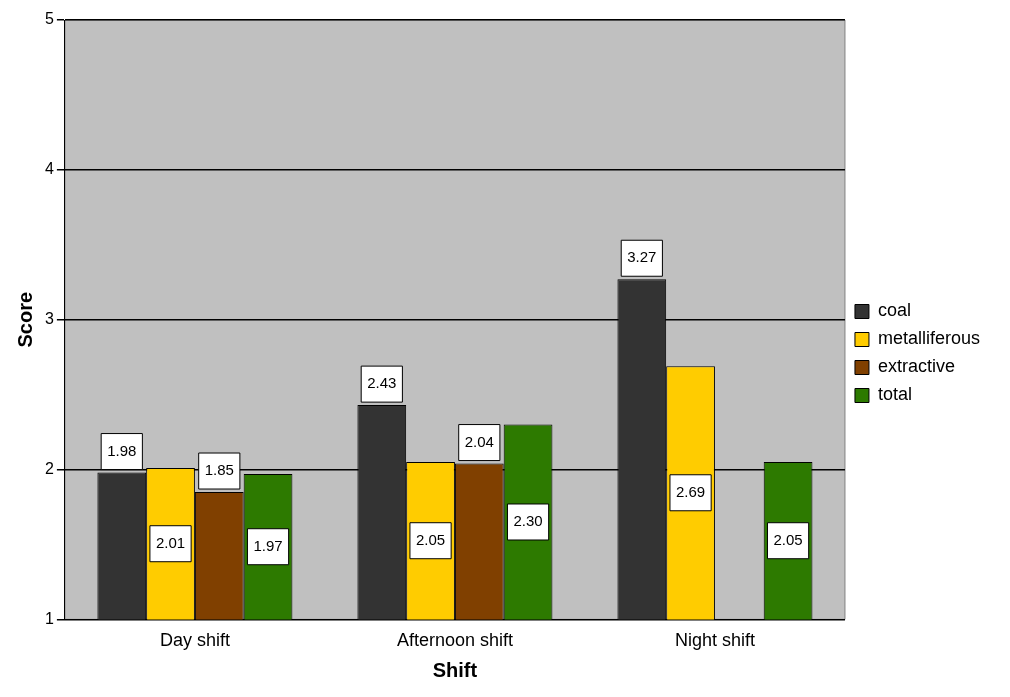 The image size is (1010, 697). I want to click on y-tick-label: 1, so click(49, 618).